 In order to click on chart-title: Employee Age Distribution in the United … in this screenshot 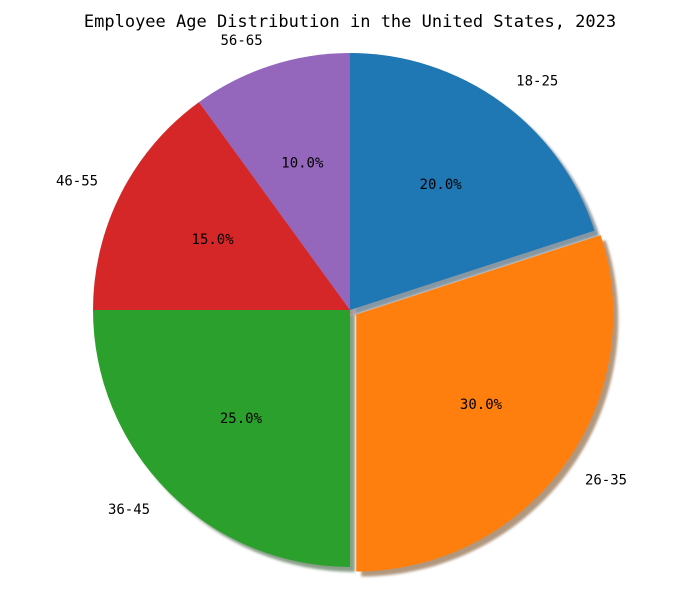, I will do `click(350, 22)`.